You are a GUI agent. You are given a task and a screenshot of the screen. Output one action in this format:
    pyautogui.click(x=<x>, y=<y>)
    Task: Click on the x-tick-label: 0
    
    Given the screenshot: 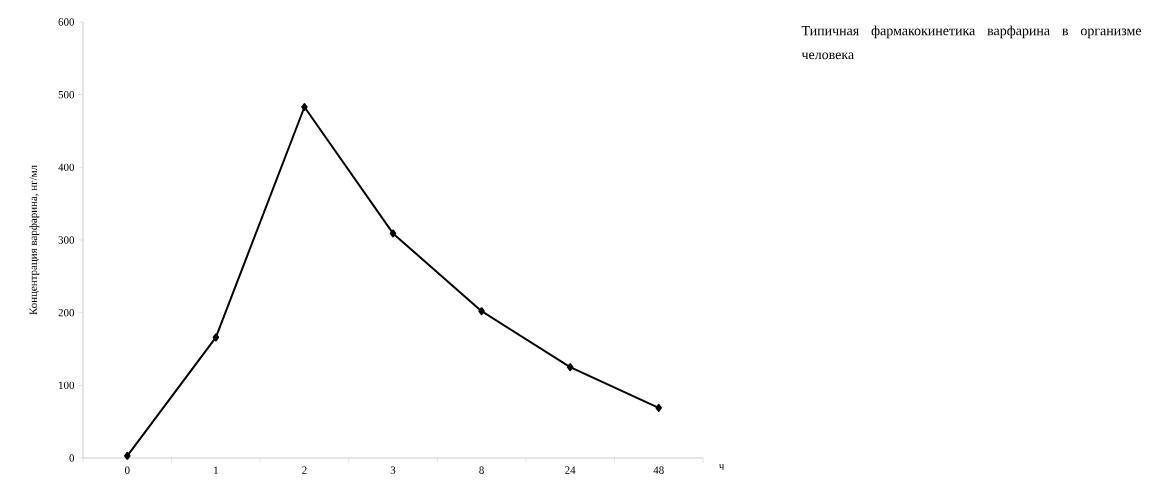 What is the action you would take?
    pyautogui.click(x=127, y=470)
    